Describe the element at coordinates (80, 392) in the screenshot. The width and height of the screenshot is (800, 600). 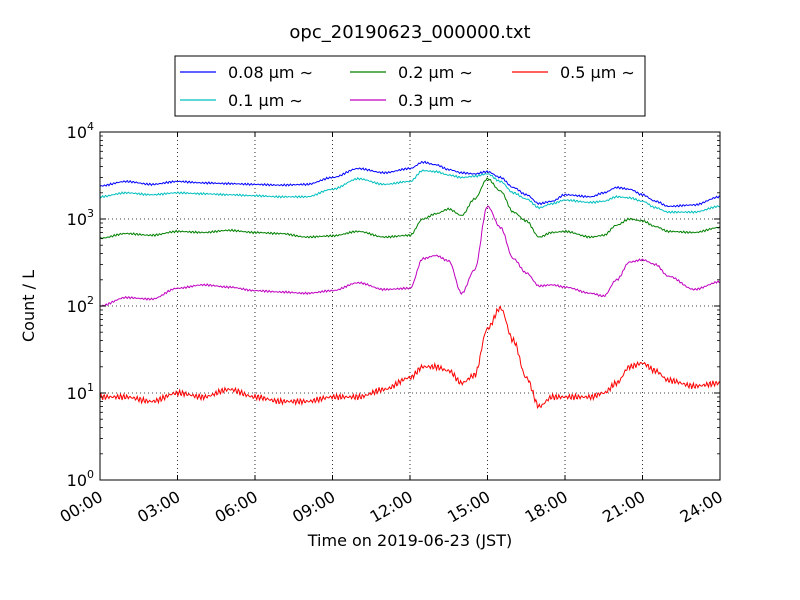
I see `y-tick-label: 10¹` at that location.